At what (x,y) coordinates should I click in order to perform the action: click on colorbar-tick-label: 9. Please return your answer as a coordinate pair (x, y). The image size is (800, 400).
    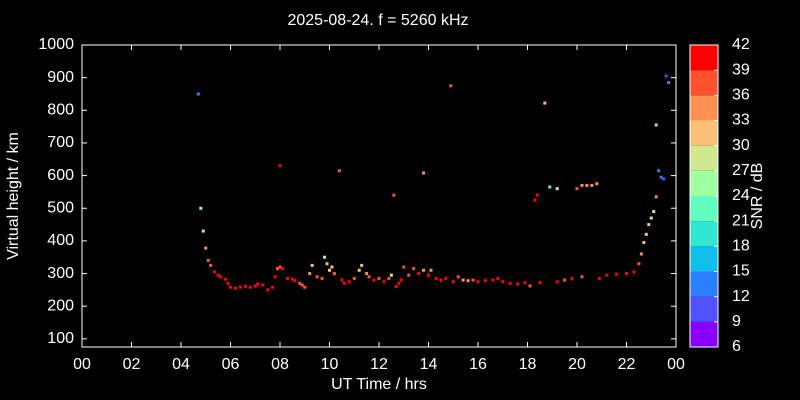
    Looking at the image, I should click on (736, 321).